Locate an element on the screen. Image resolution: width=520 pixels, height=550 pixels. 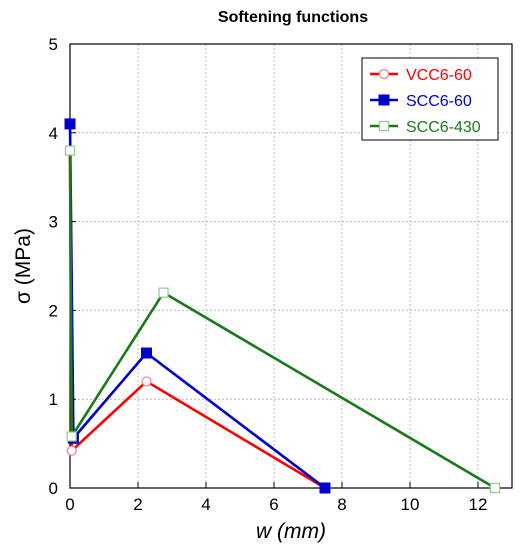
legend: VCC6-60 SCC6-60 SCC6-430 is located at coordinates (430, 99).